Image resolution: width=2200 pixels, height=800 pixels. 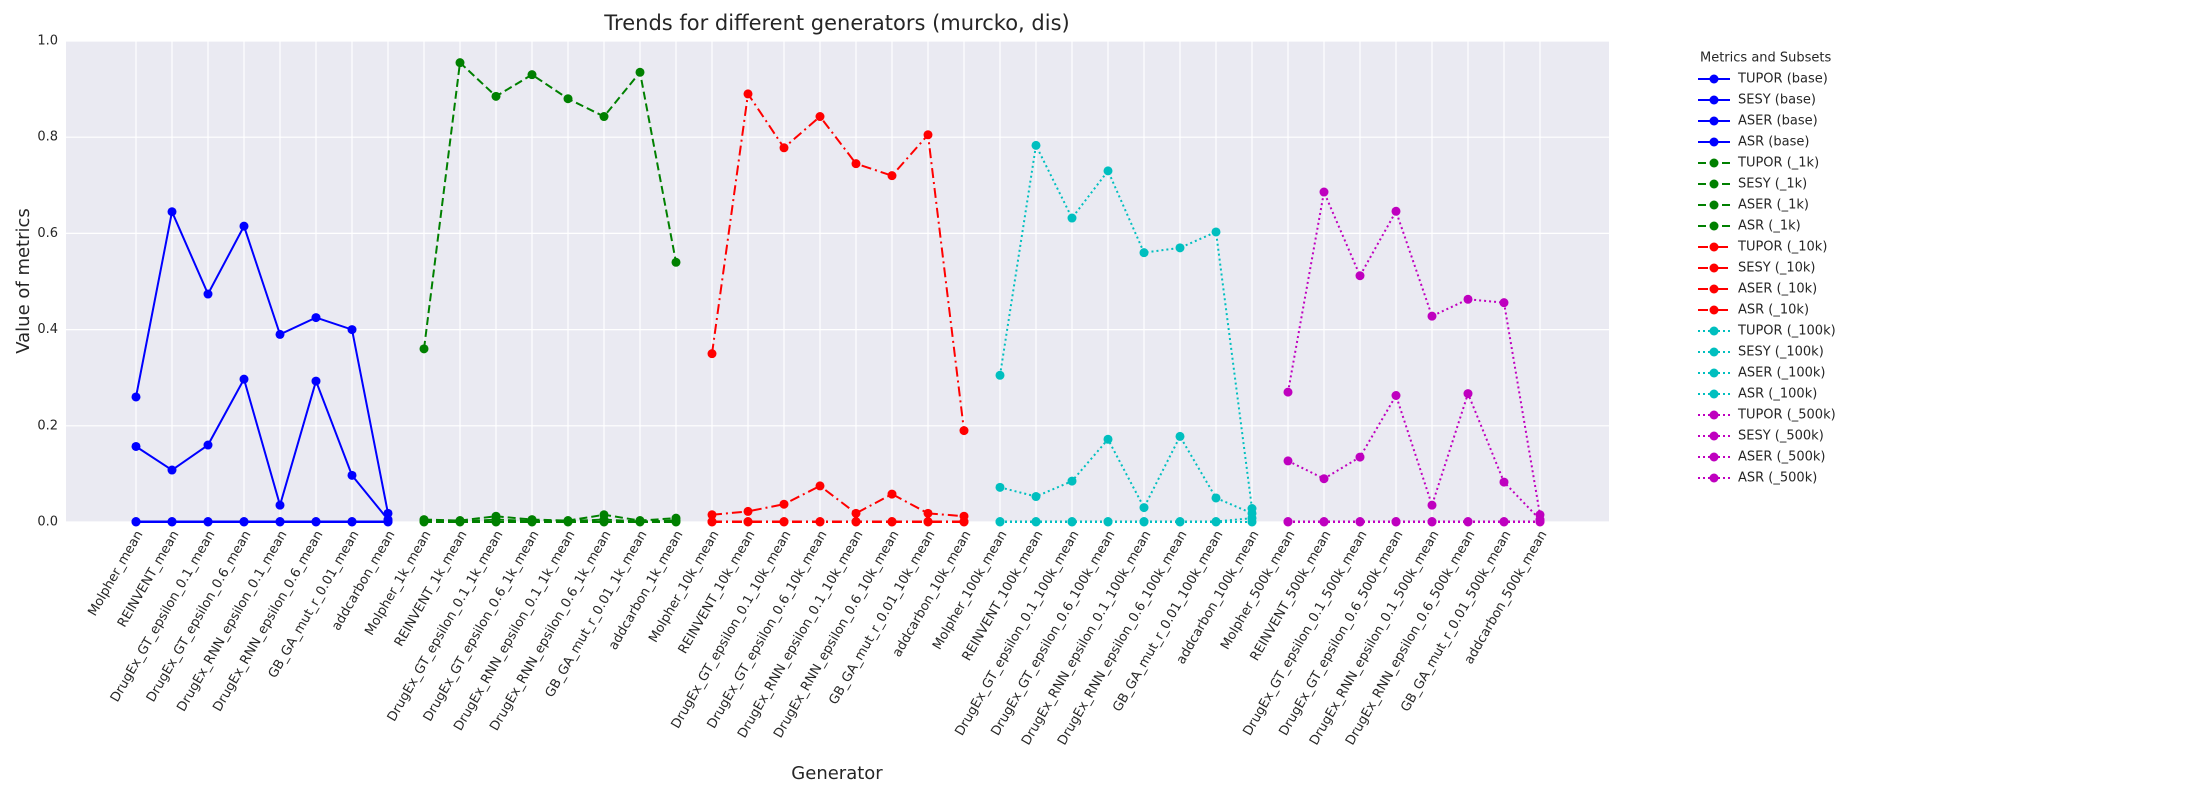 I want to click on legend-label: ASER (base), so click(x=1778, y=121).